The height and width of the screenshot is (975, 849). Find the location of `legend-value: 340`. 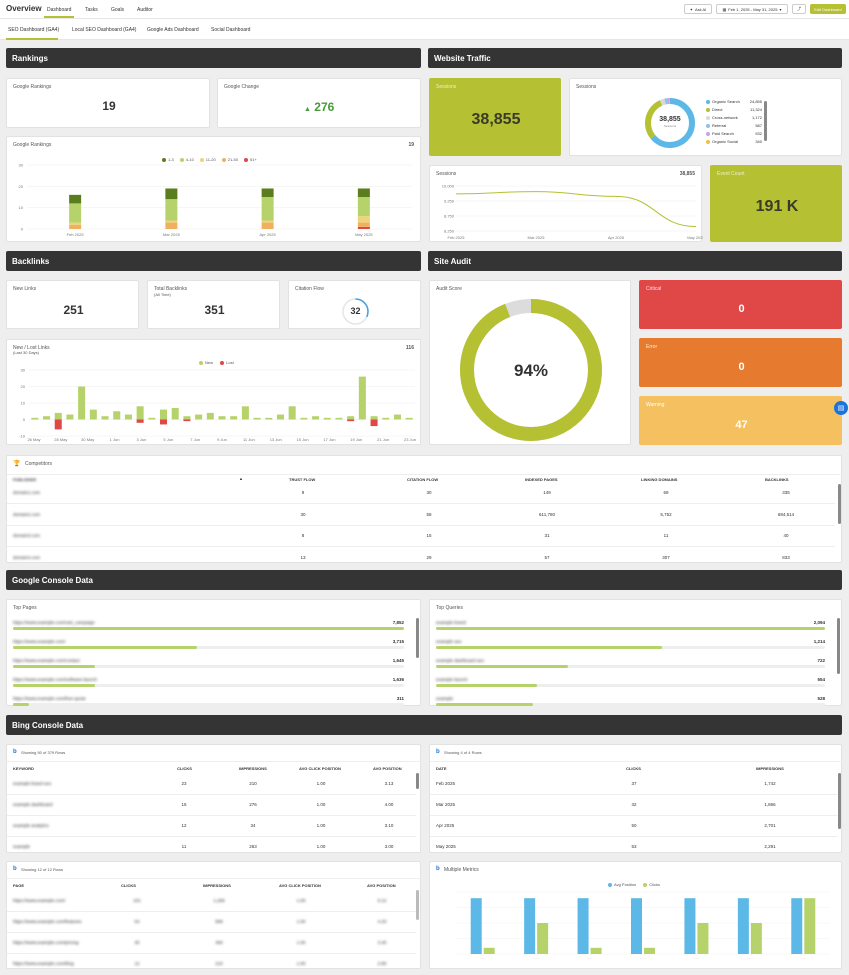

legend-value: 340 is located at coordinates (758, 141).